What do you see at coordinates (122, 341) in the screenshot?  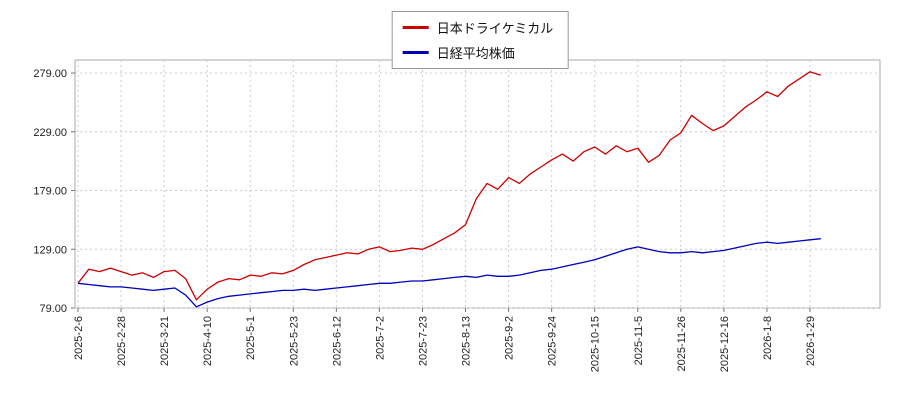 I see `x-tick-label: 2025-2-28` at bounding box center [122, 341].